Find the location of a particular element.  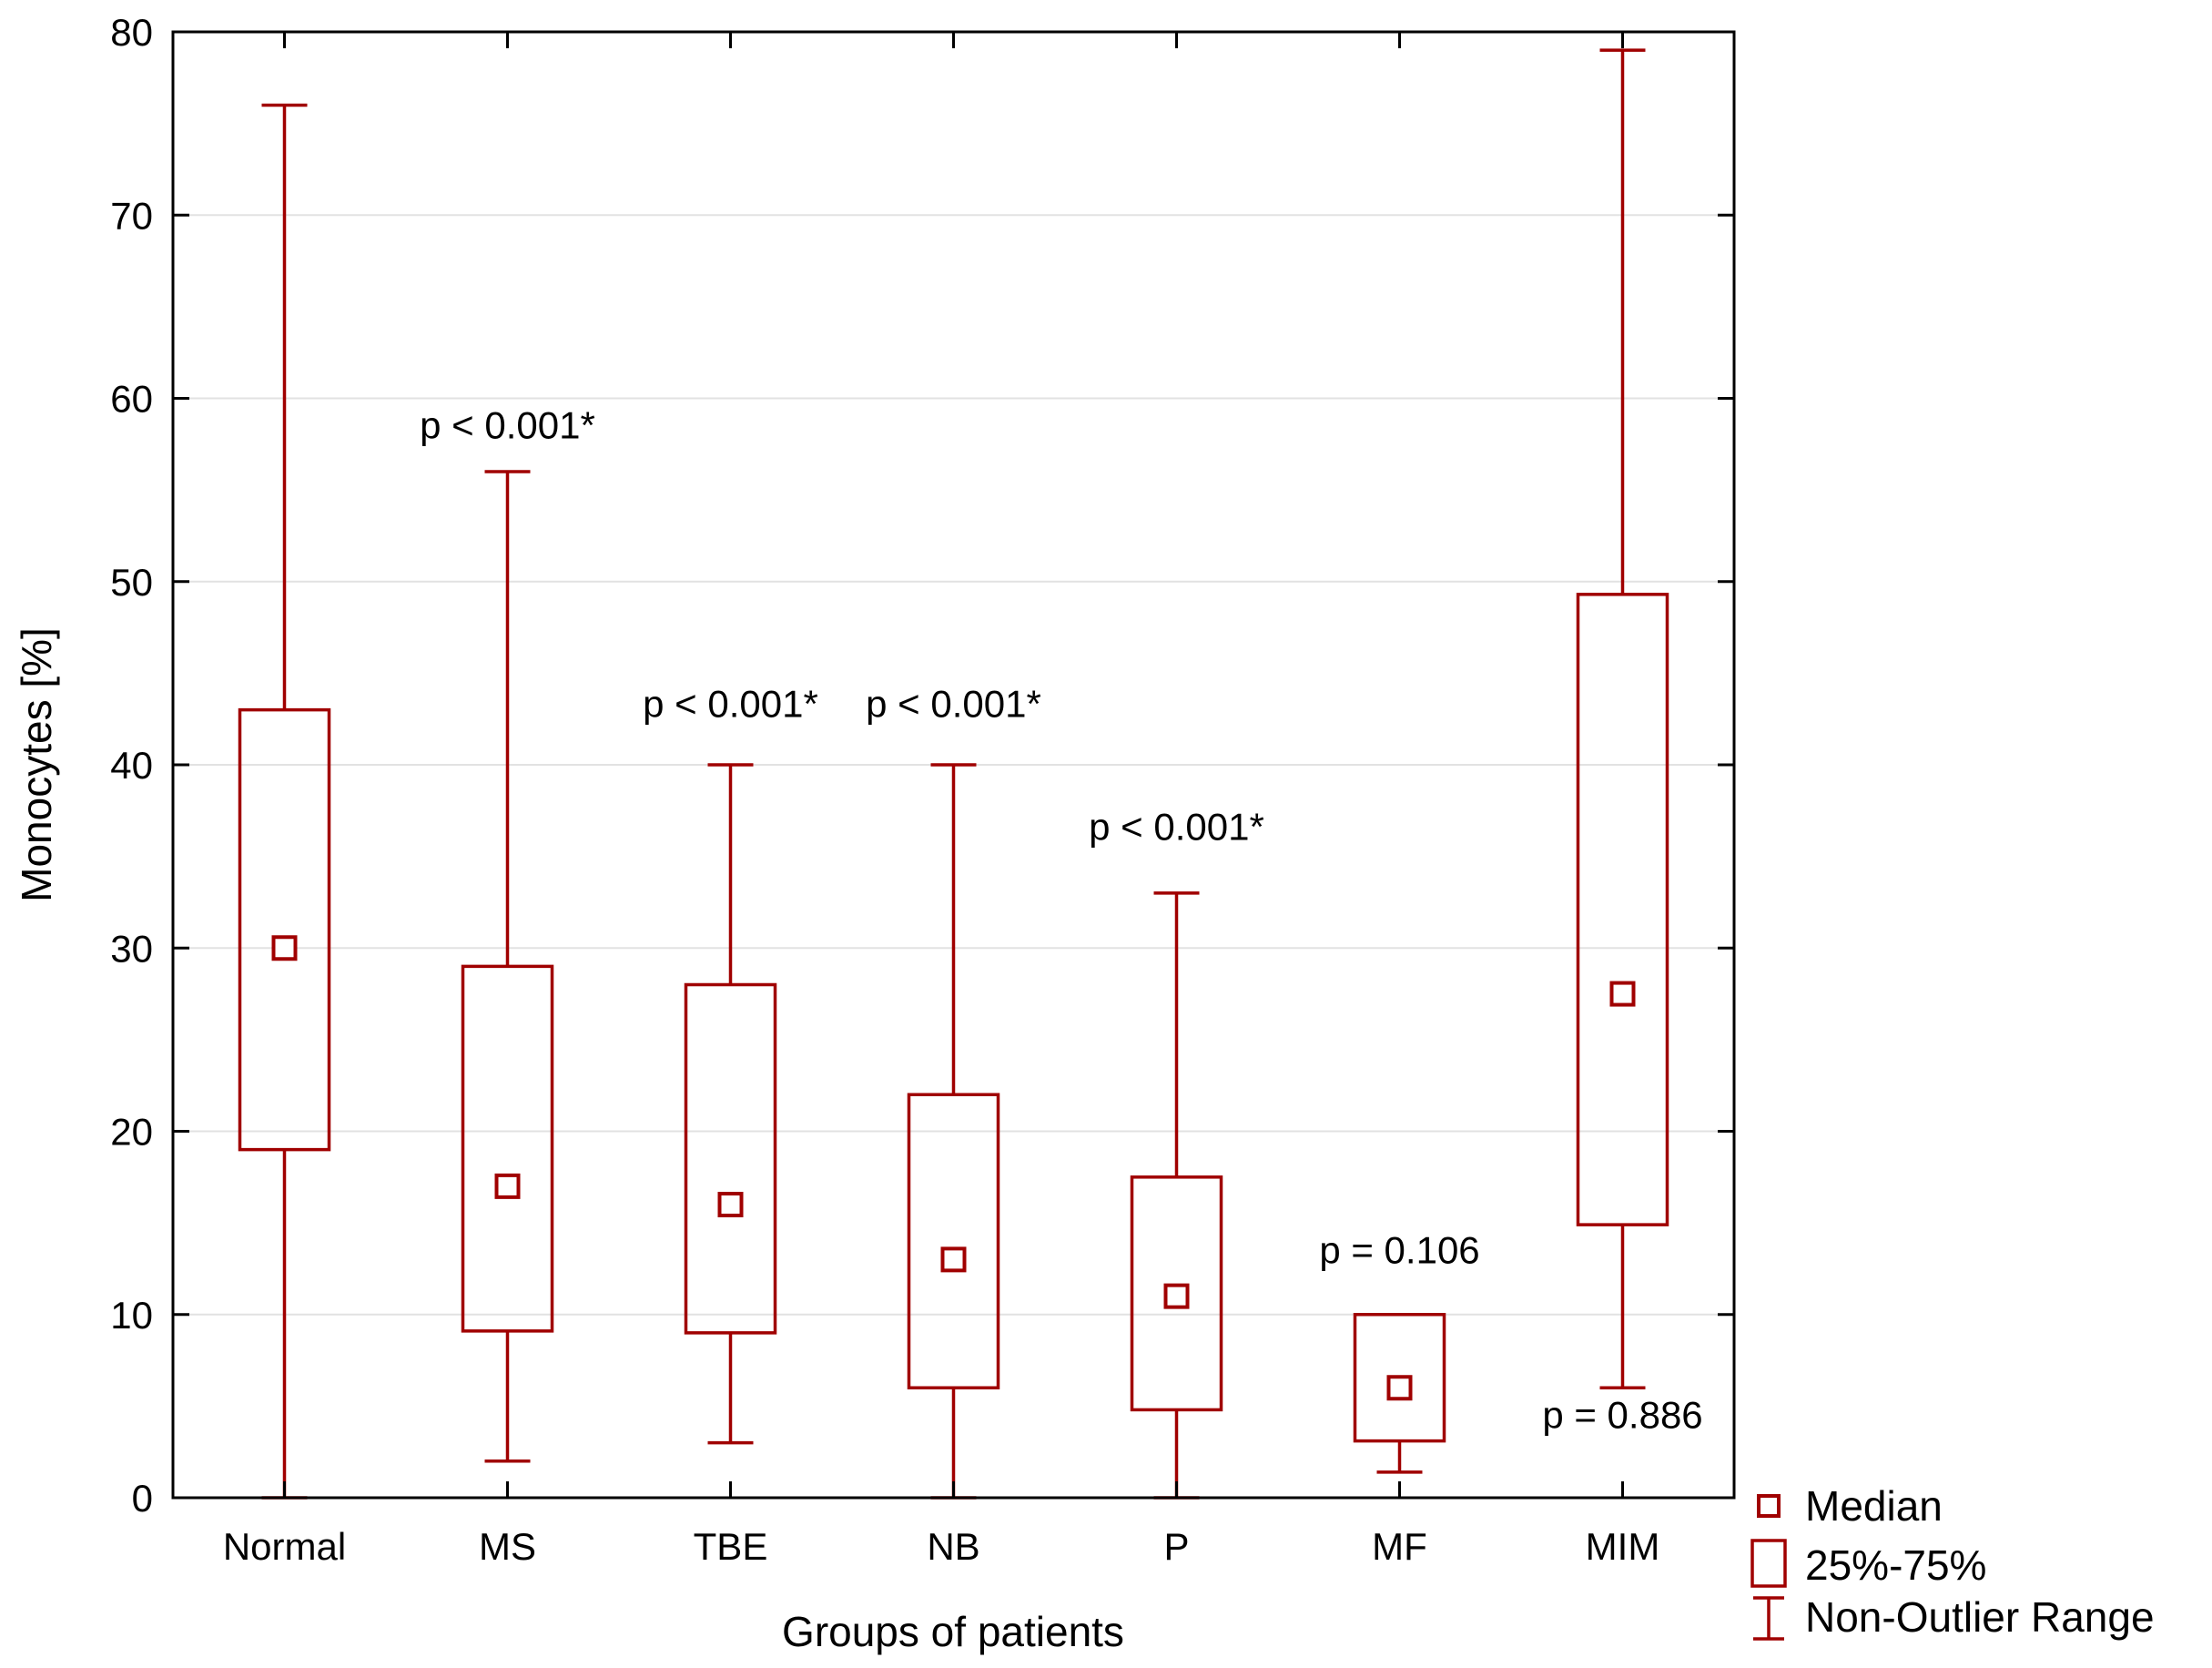

y-axis-title: Monocytes [%] is located at coordinates (36, 764).